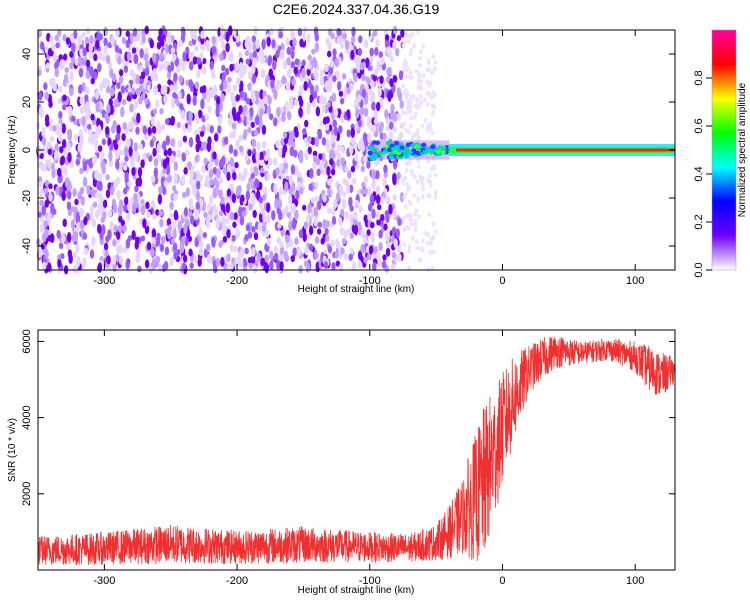 Image resolution: width=750 pixels, height=600 pixels. Describe the element at coordinates (237, 581) in the screenshot. I see `x-tick-label: -200` at that location.